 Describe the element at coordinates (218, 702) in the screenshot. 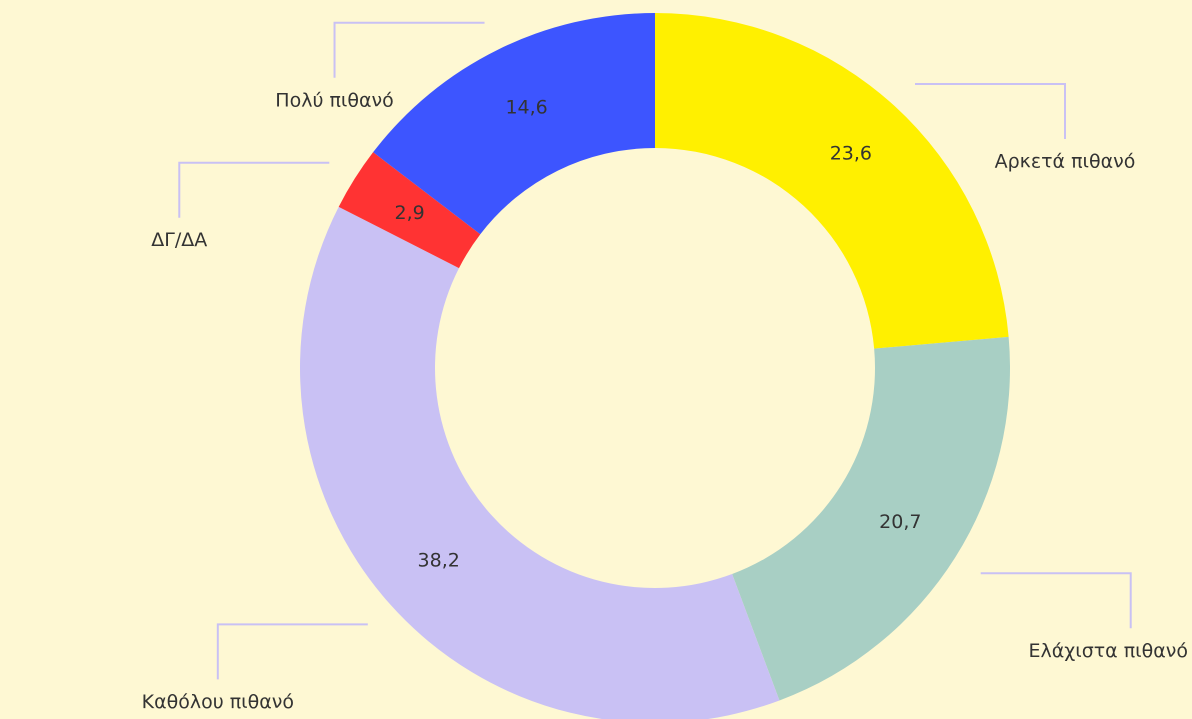

I see `category-label: Καθόλου πιθανό` at that location.